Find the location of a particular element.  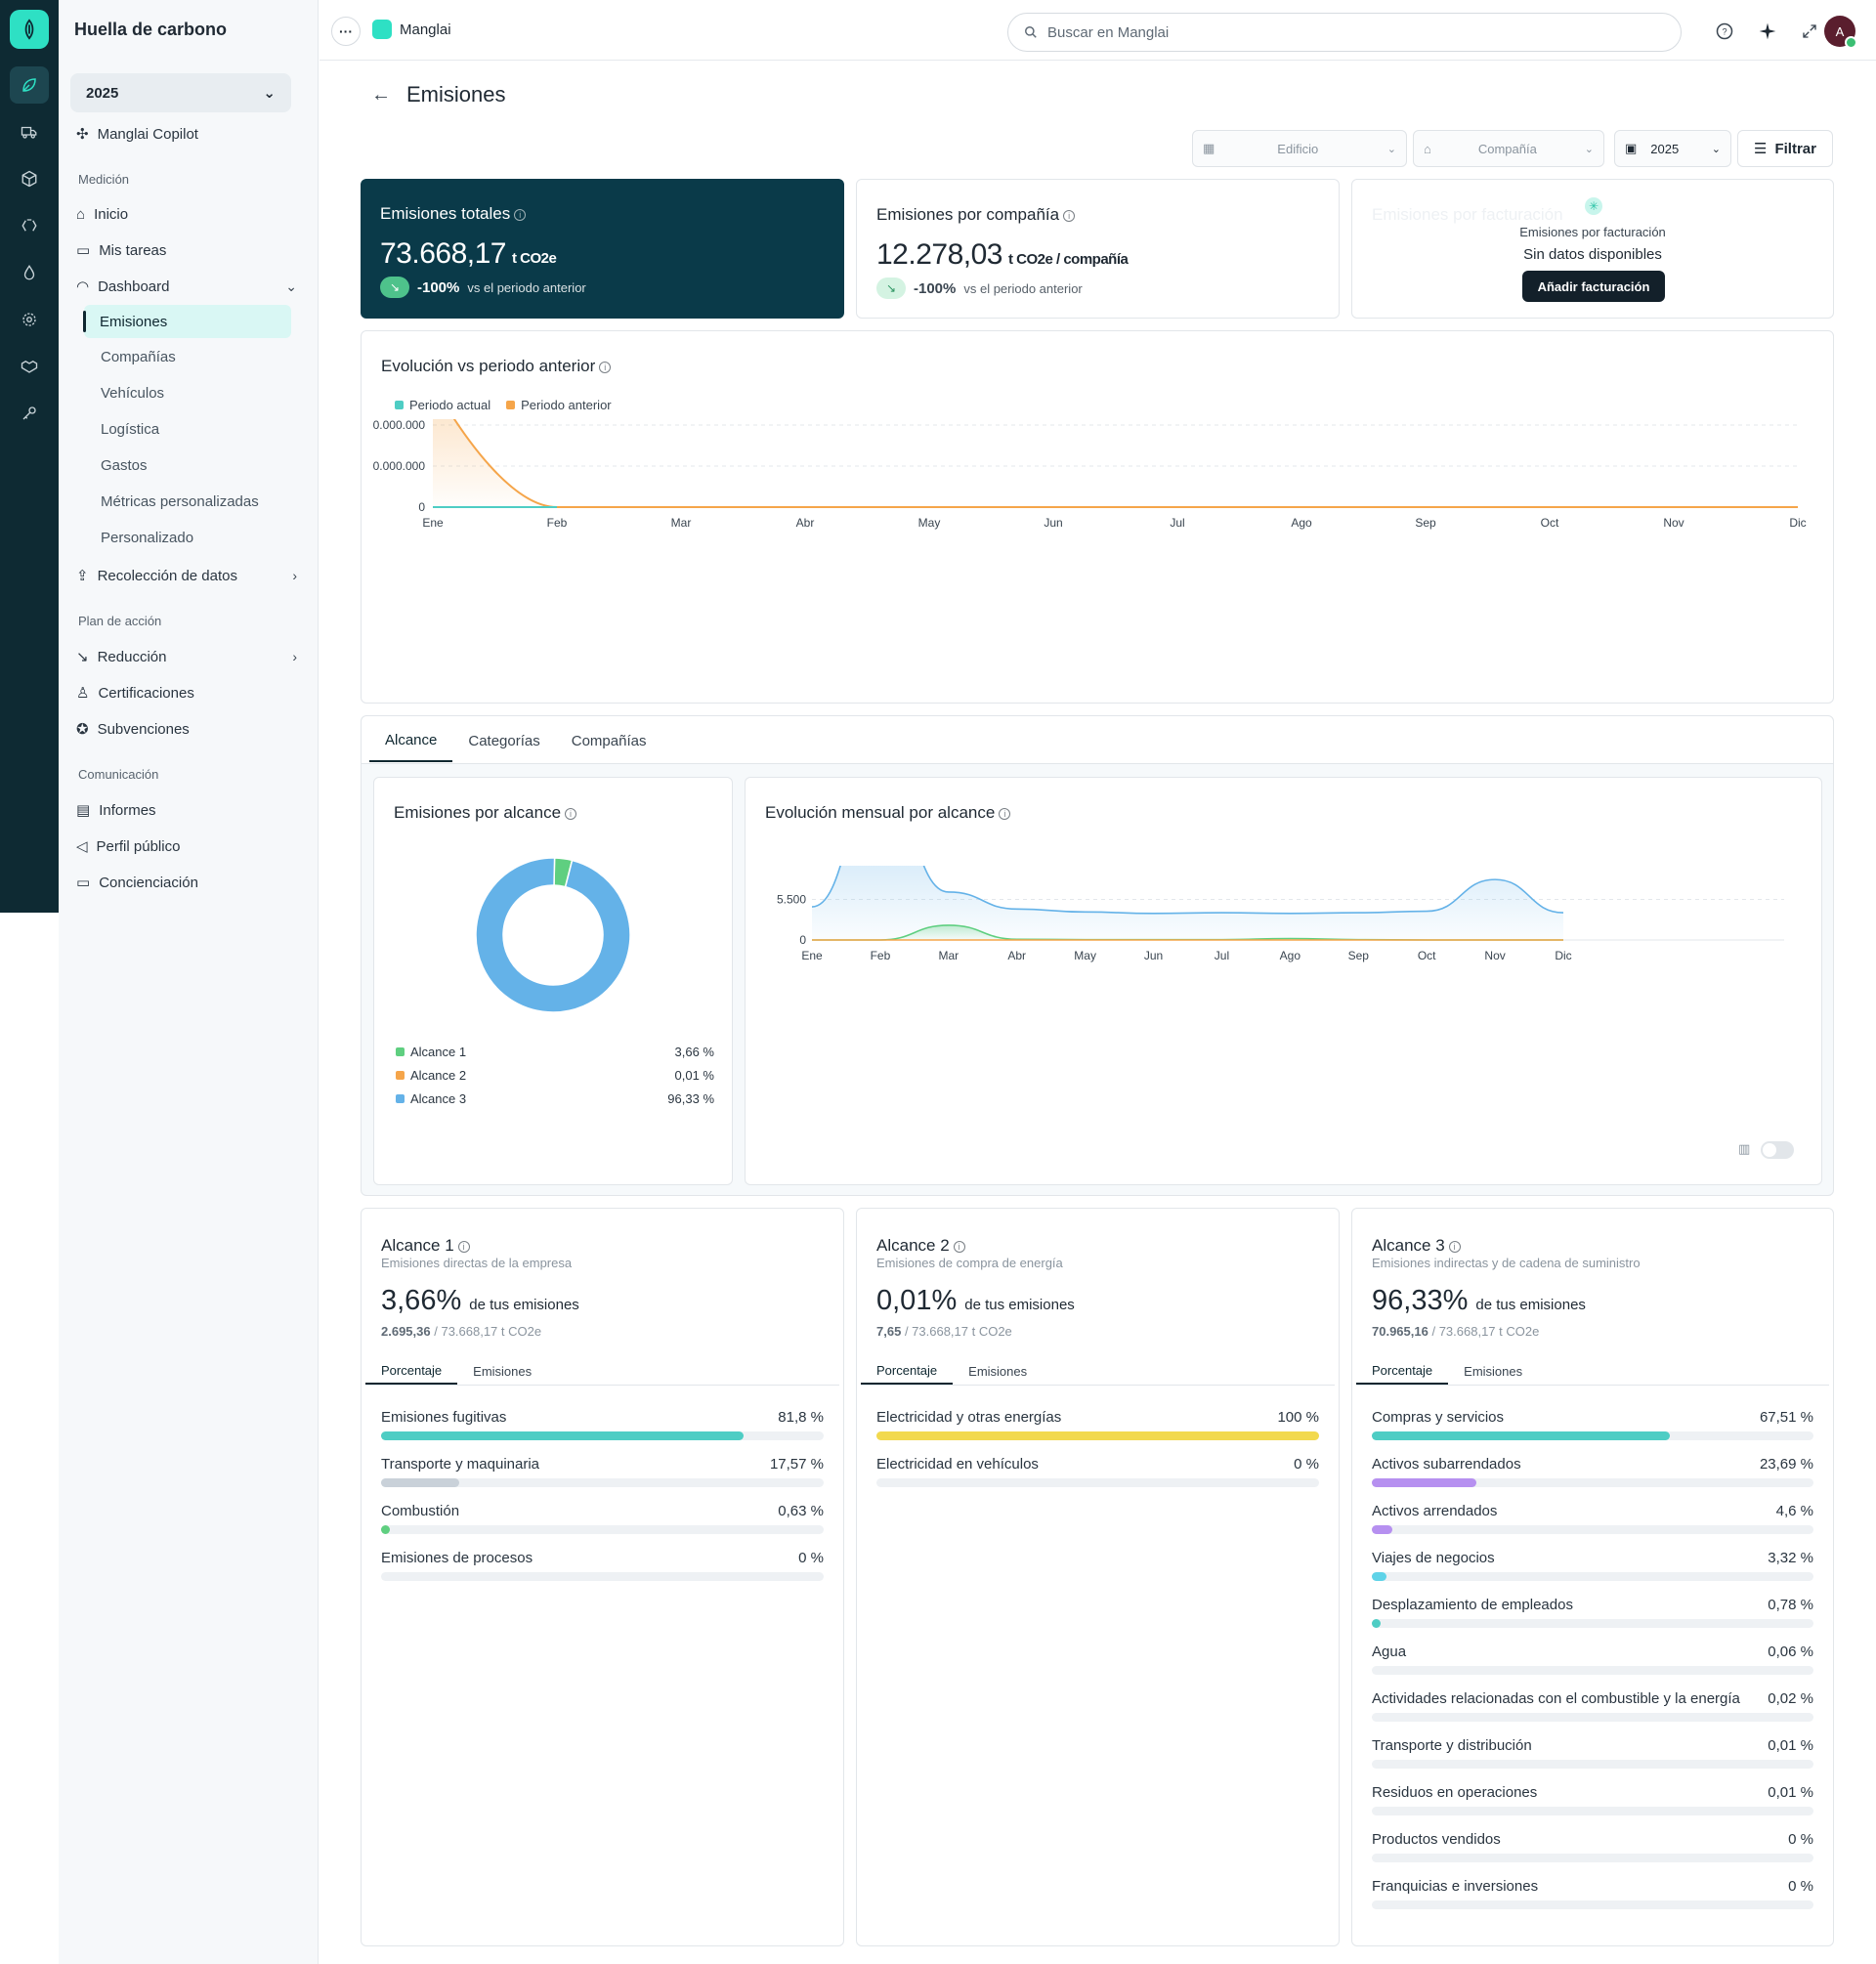

sidebar-item-dashboard: ◠ Dashboard ⌄ is located at coordinates (186, 286).